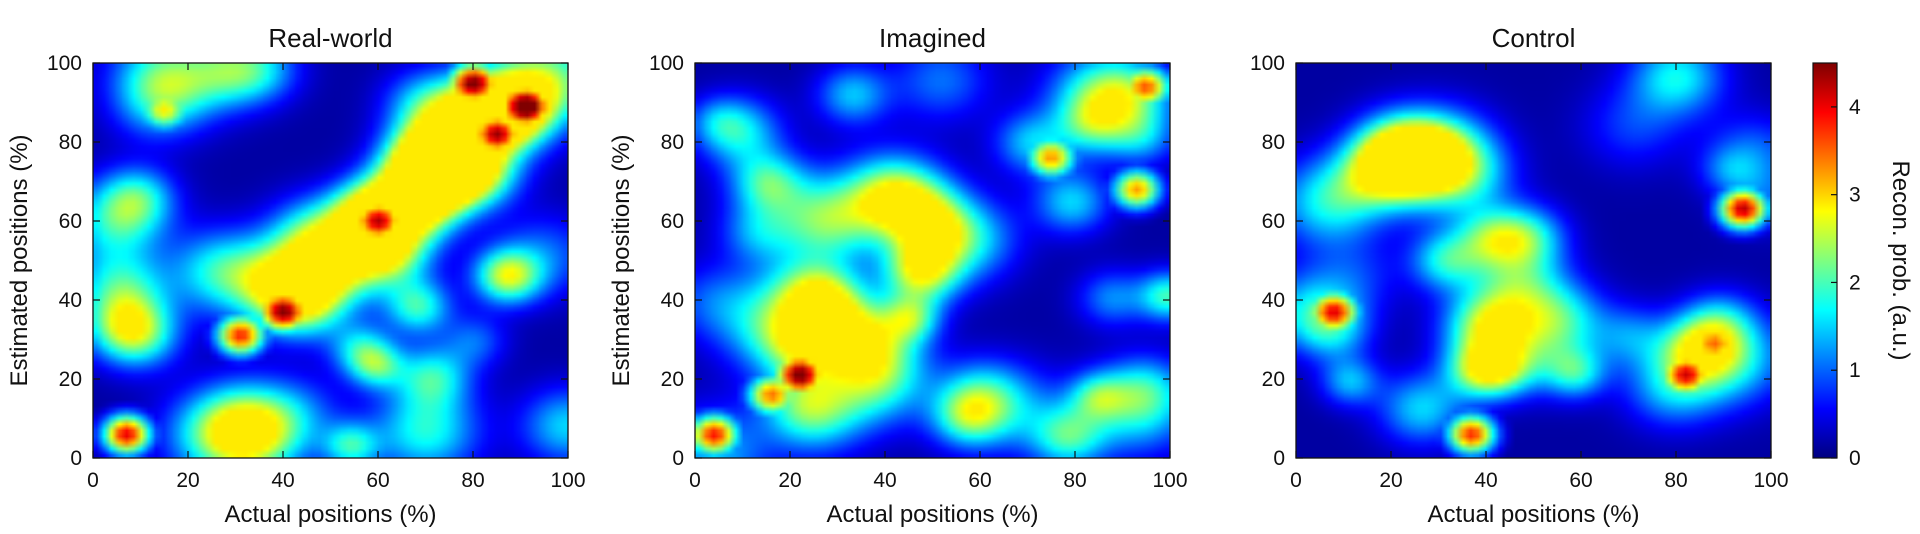  Describe the element at coordinates (1855, 458) in the screenshot. I see `colorbar-tick-label: 0` at that location.